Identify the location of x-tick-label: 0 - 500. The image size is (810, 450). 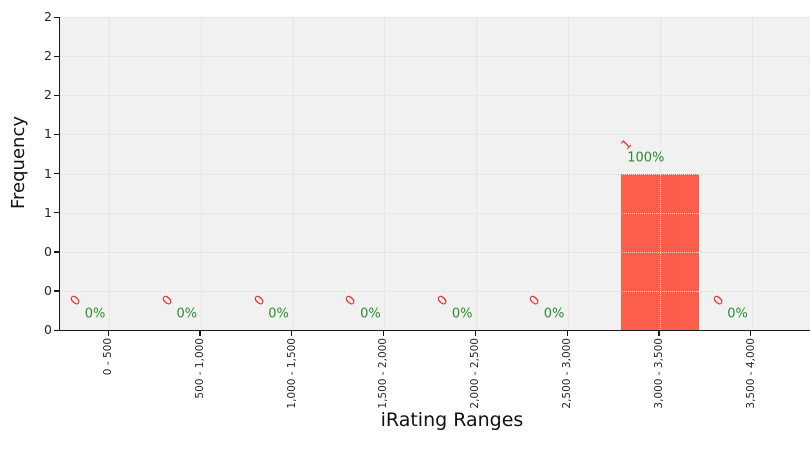
(108, 357).